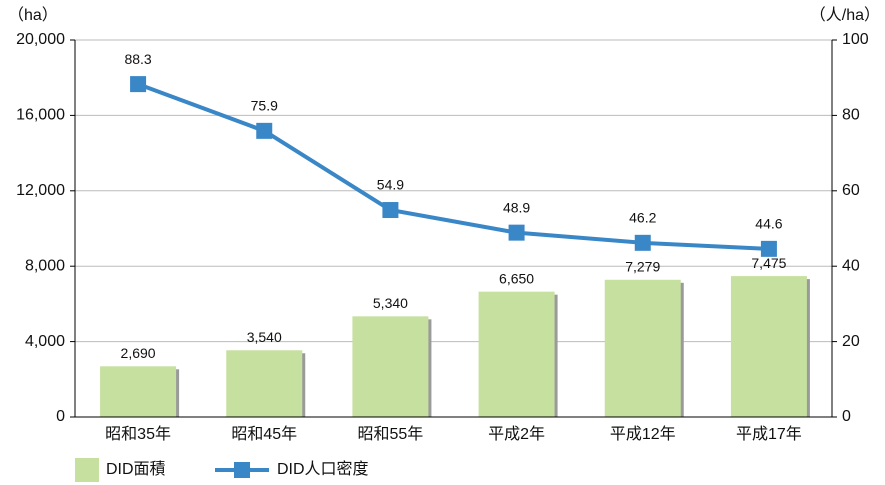 The width and height of the screenshot is (885, 485). I want to click on x-tick-label: 昭和35年, so click(138, 434).